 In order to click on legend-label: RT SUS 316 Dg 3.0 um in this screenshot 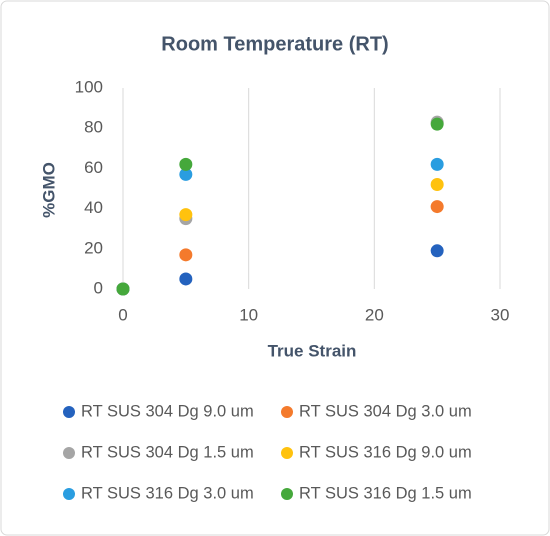, I will do `click(167, 493)`.